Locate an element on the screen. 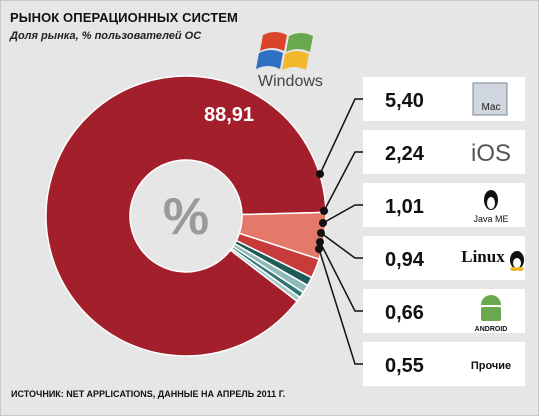 The height and width of the screenshot is (417, 539). android-logo-text: ANDROID is located at coordinates (491, 329).